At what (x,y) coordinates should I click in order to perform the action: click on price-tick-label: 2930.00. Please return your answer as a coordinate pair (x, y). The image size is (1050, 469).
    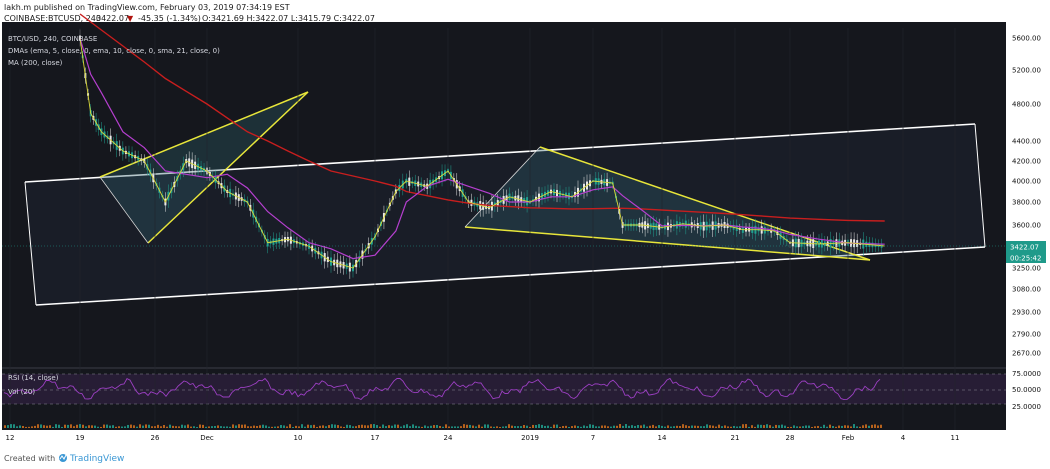
    Looking at the image, I should click on (1026, 313).